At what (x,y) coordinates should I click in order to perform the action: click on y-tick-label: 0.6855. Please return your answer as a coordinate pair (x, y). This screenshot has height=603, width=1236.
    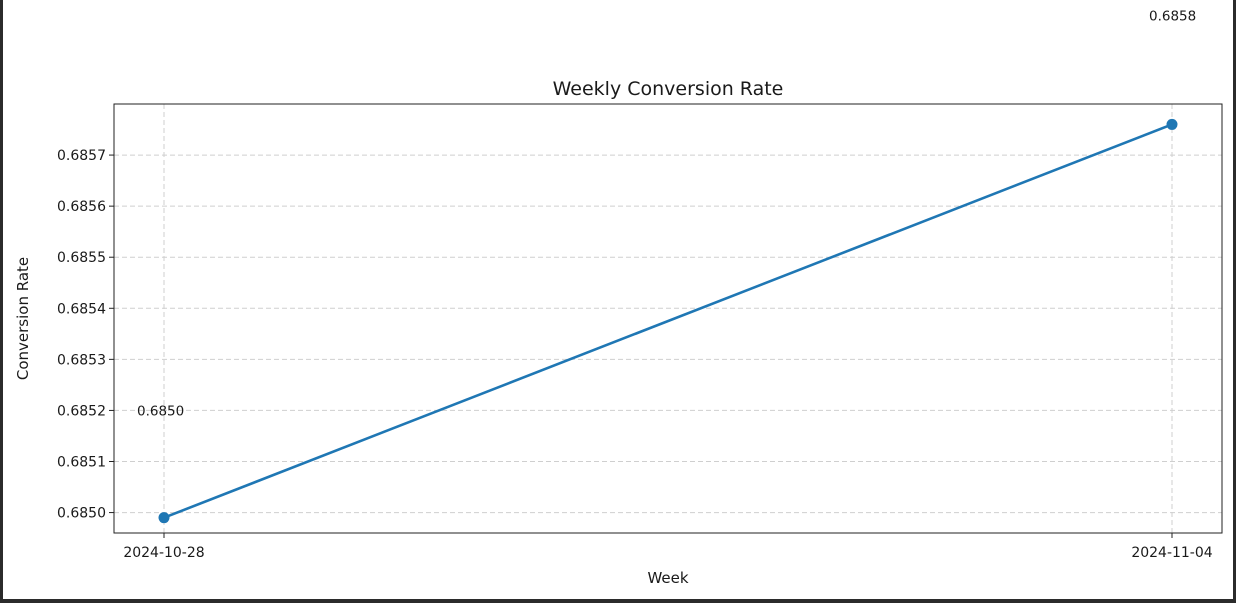
    Looking at the image, I should click on (81, 258).